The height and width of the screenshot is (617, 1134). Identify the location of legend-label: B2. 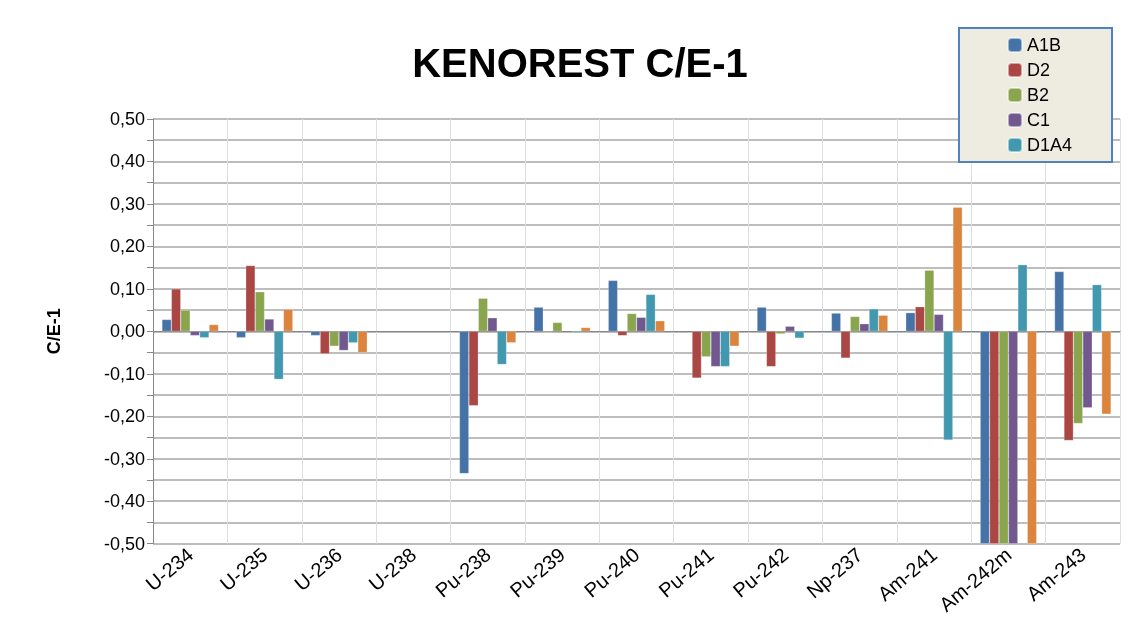
(1037, 95).